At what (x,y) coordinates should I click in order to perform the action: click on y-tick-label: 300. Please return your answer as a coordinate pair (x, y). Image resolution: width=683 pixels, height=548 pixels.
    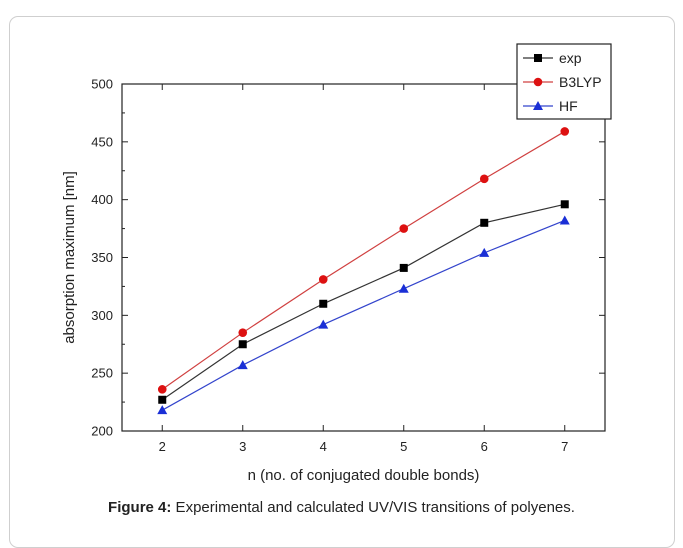
    Looking at the image, I should click on (102, 315).